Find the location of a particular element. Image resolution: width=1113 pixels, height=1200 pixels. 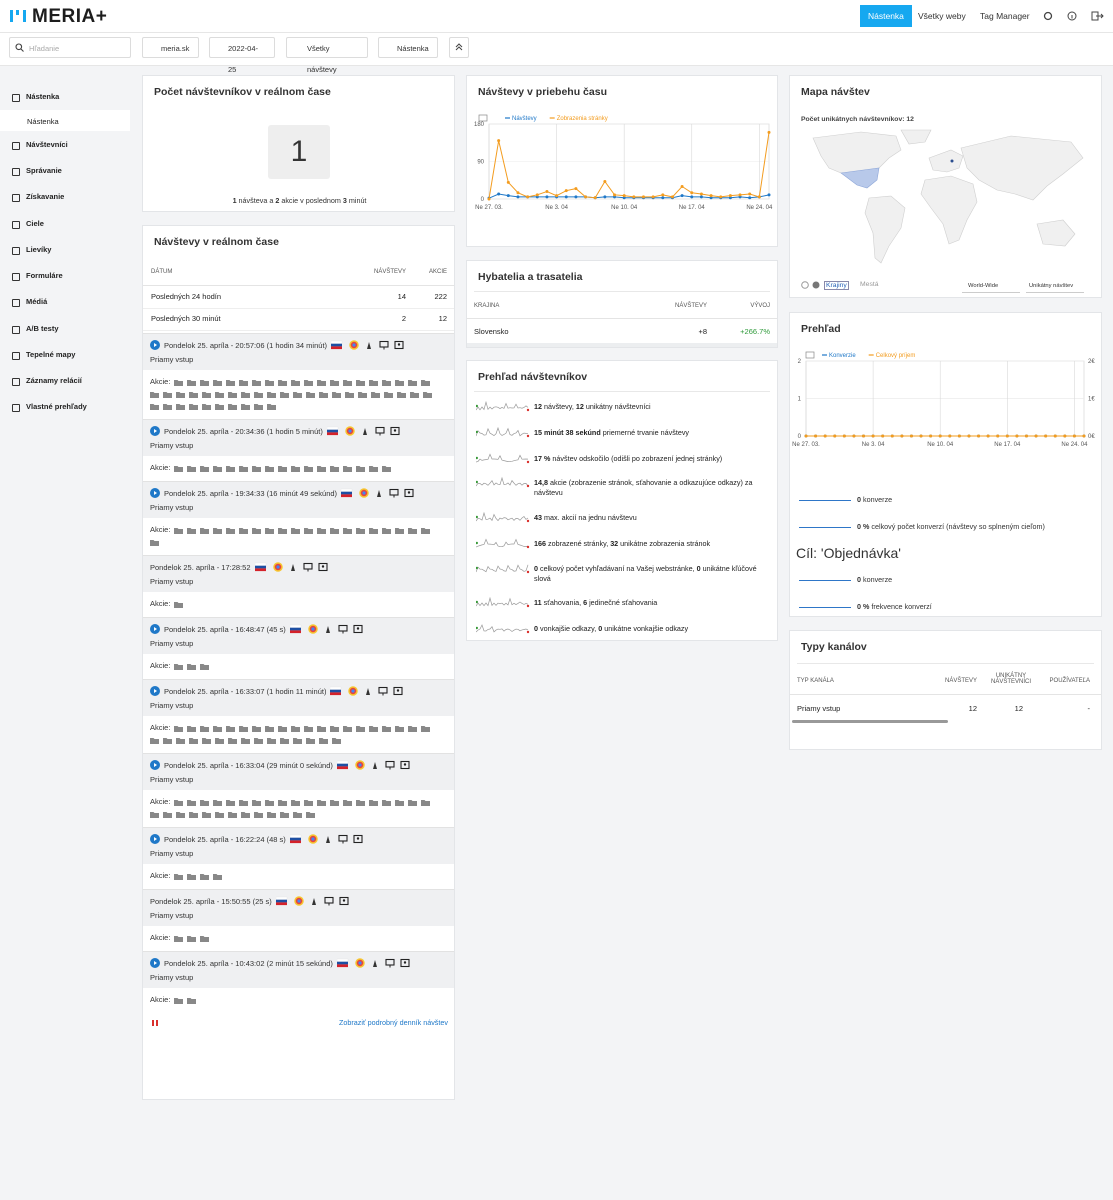

visit-source: Priamy vstup is located at coordinates (172, 853).